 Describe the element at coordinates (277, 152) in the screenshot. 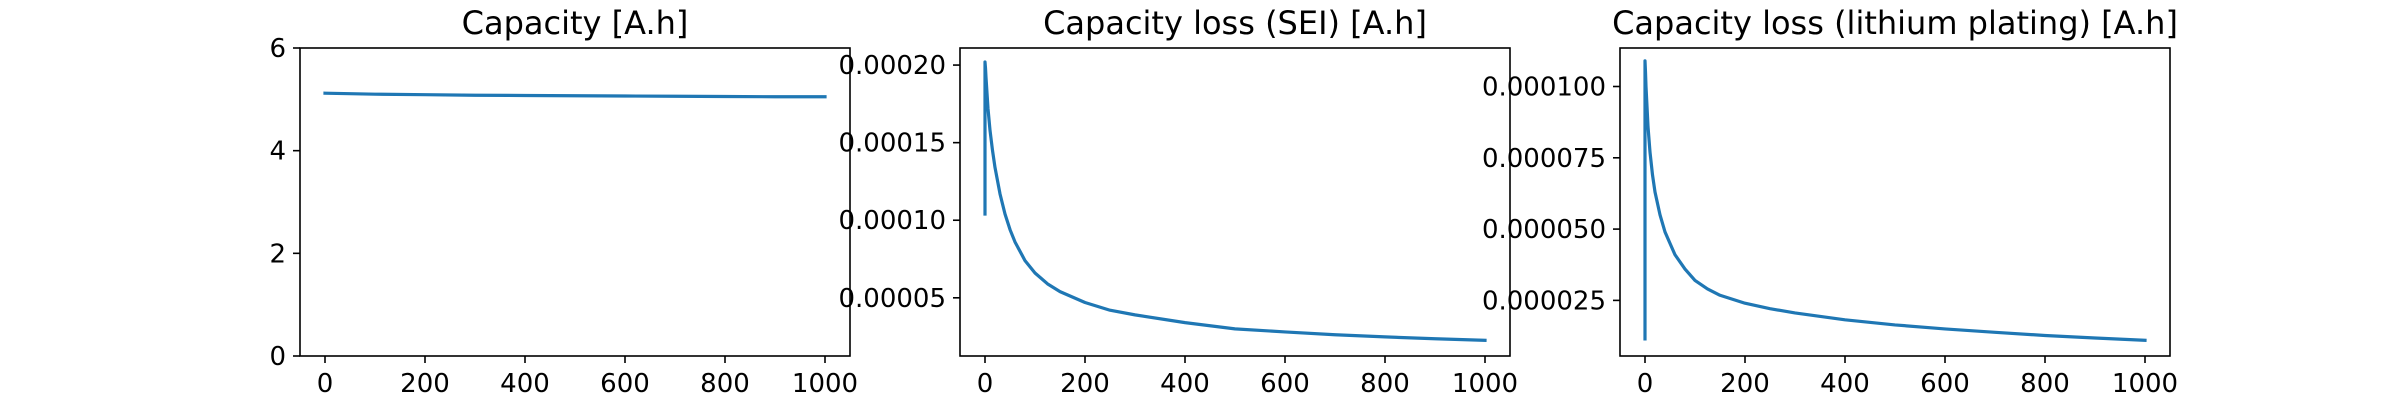

I see `y-tick-label: 4` at that location.